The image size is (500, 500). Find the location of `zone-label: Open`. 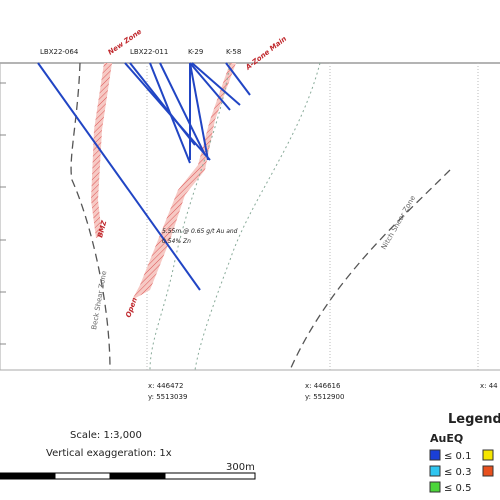

zone-label: Open is located at coordinates (131, 307).